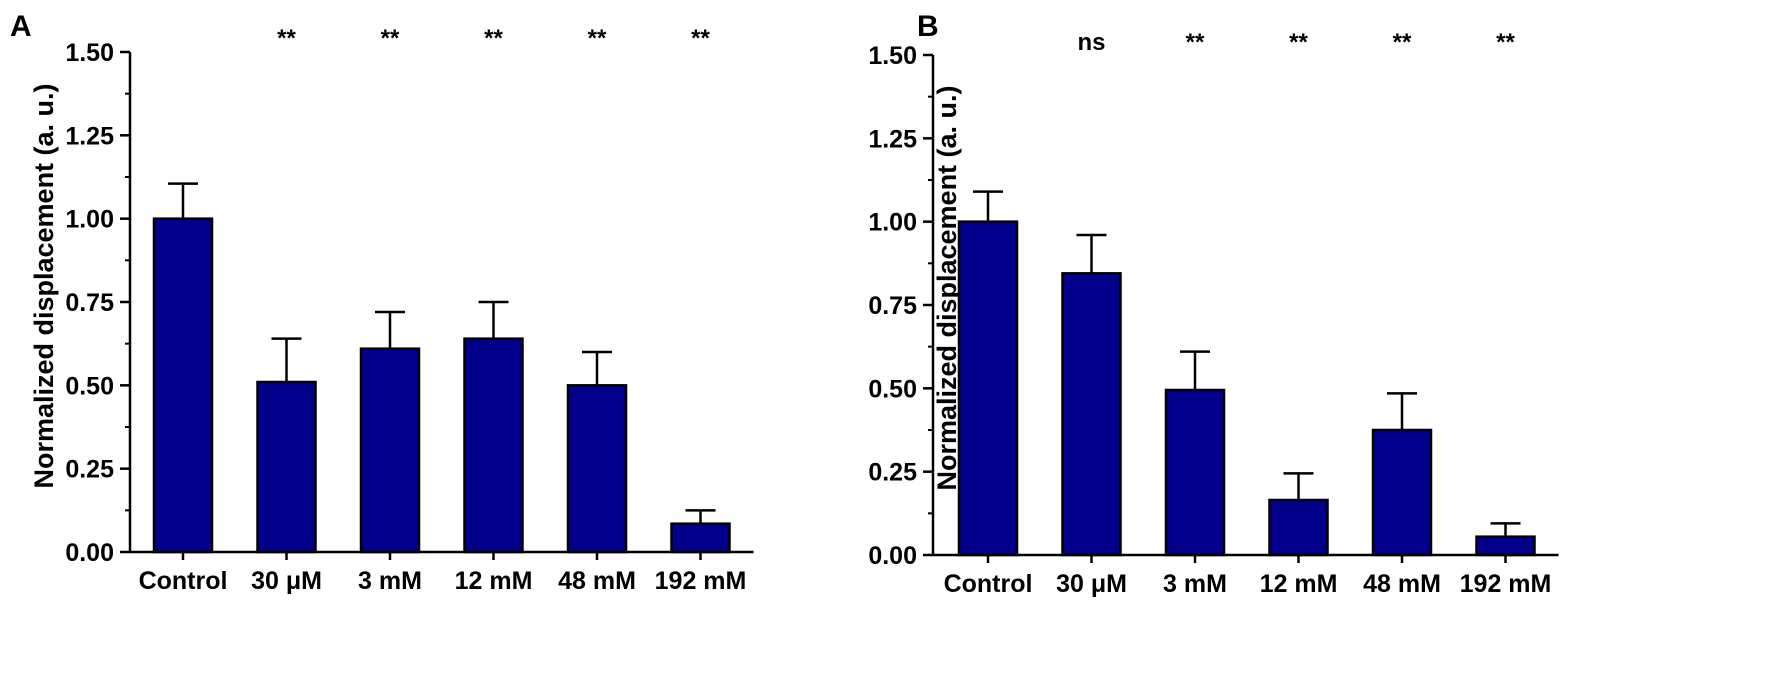 The height and width of the screenshot is (683, 1775). I want to click on significance-label: ns, so click(1091, 42).